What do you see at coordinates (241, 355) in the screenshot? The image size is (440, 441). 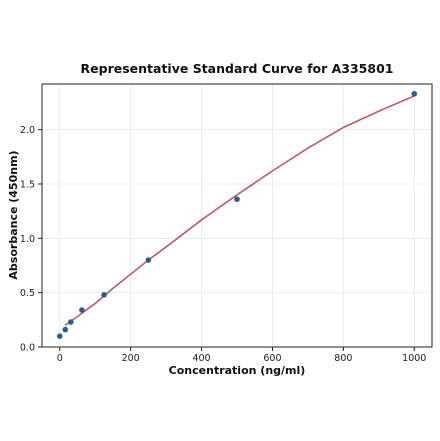 I see `x-axis-ticks: 0 200 400 600 800 1000` at bounding box center [241, 355].